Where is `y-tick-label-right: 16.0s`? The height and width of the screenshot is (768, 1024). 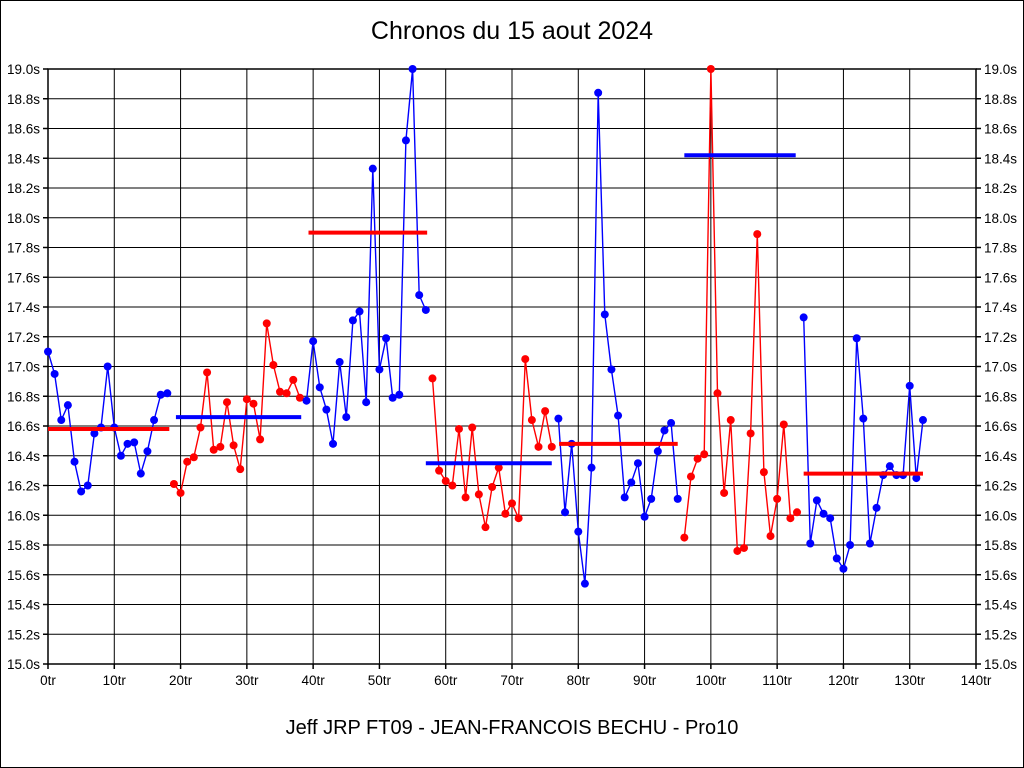
y-tick-label-right: 16.0s is located at coordinates (1000, 515).